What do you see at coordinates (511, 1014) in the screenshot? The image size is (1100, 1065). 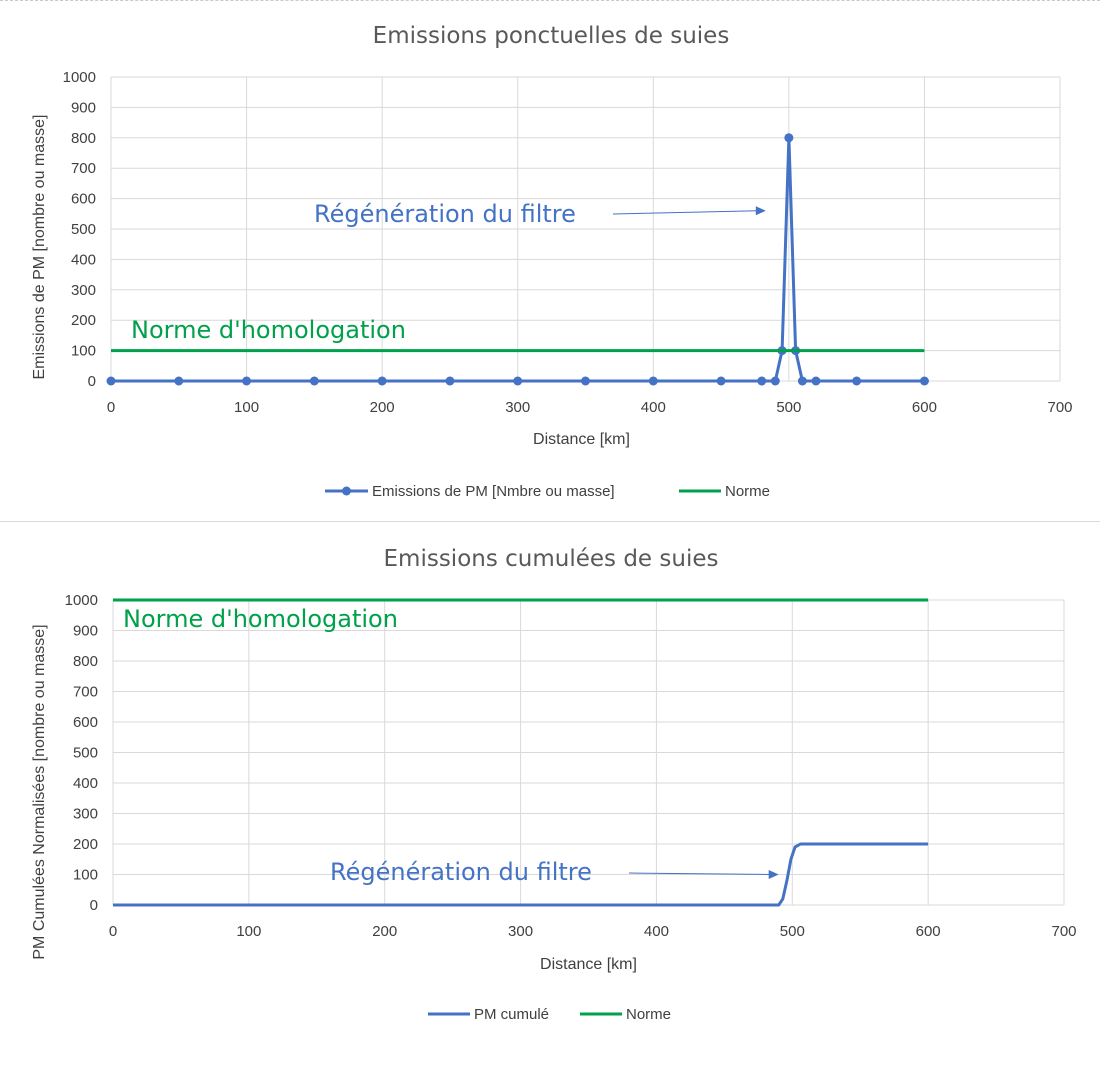 I see `legend-label: PM cumulé` at bounding box center [511, 1014].